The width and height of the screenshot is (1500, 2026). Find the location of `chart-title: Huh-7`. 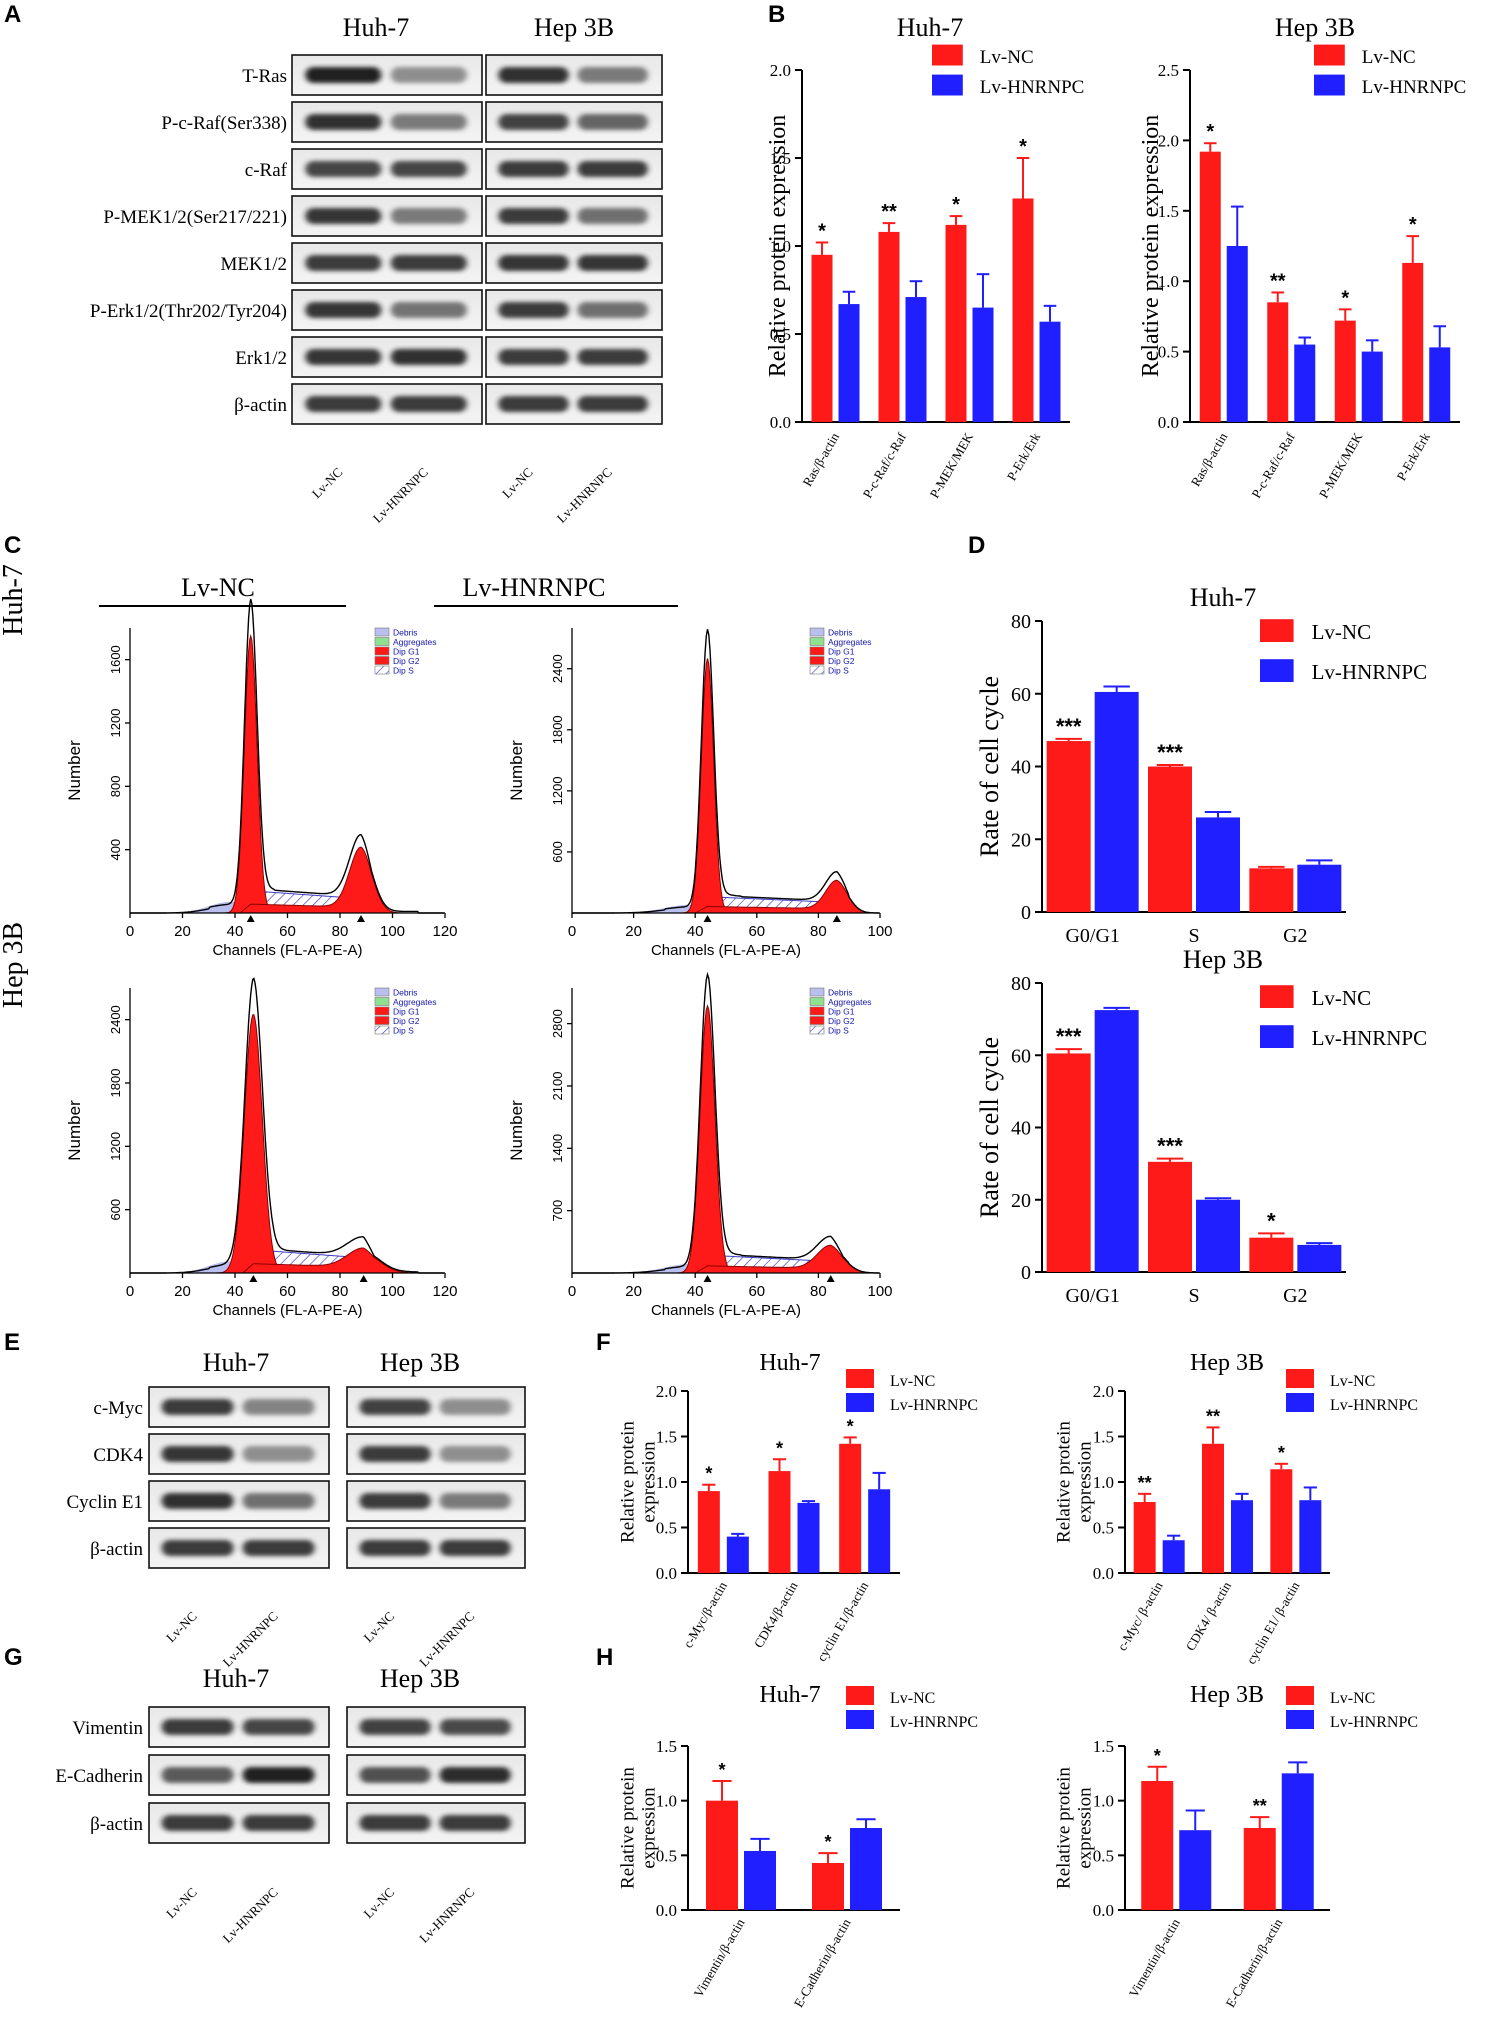

chart-title: Huh-7 is located at coordinates (930, 27).